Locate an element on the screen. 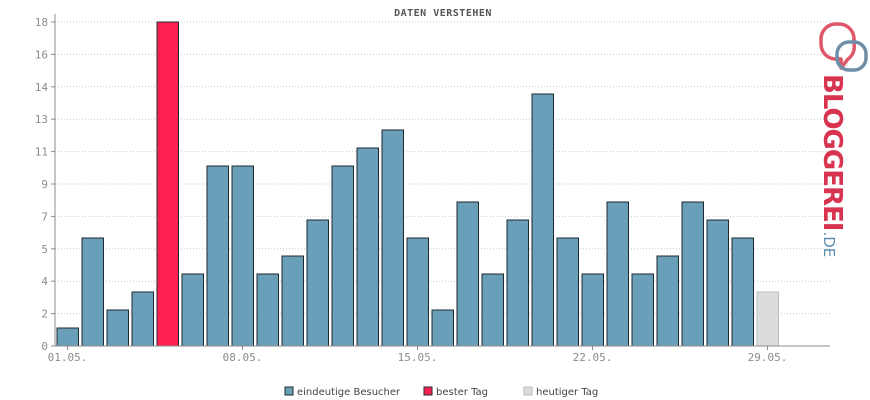 Image resolution: width=870 pixels, height=400 pixels. x-tick-labels: 01.05. 08.05. 15.05. 22.05. 29.05. is located at coordinates (418, 355).